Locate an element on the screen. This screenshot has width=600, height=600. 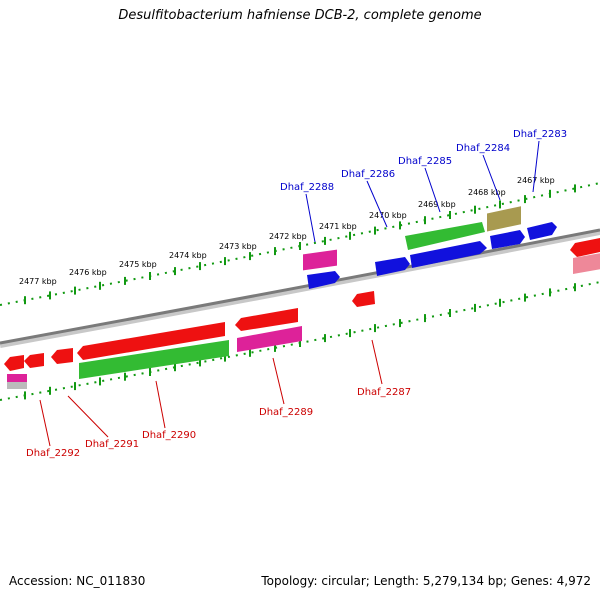
gene-label: Dhaf_2285 is located at coordinates (425, 161).